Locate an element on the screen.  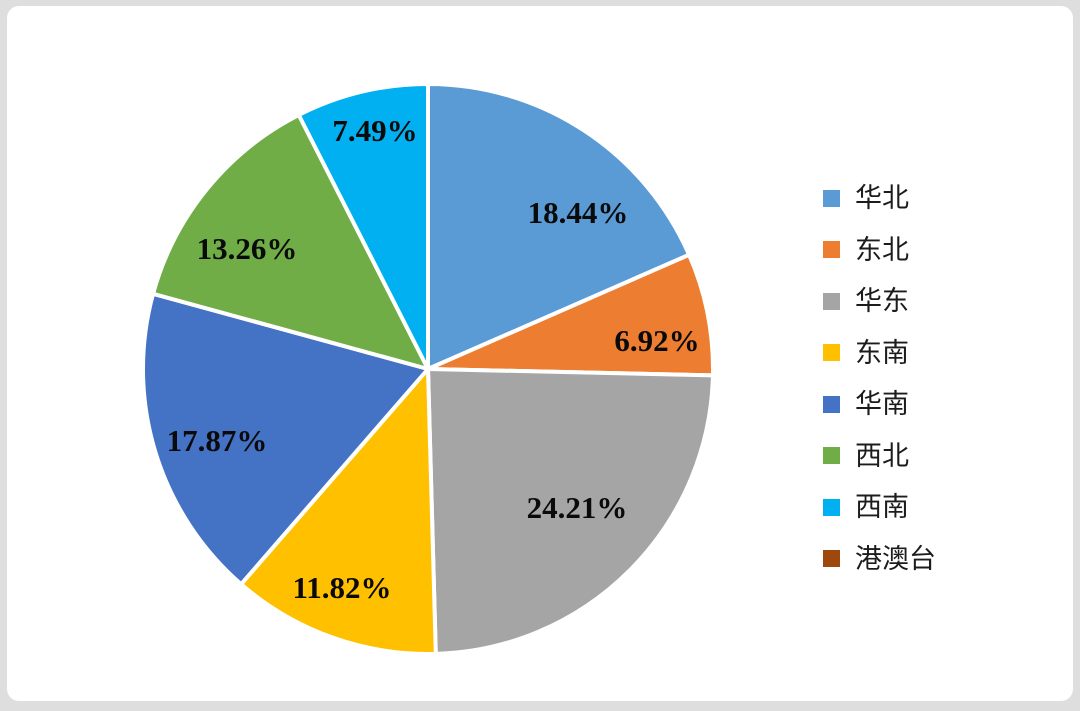
legend-item-6: 西南 is located at coordinates (879, 507).